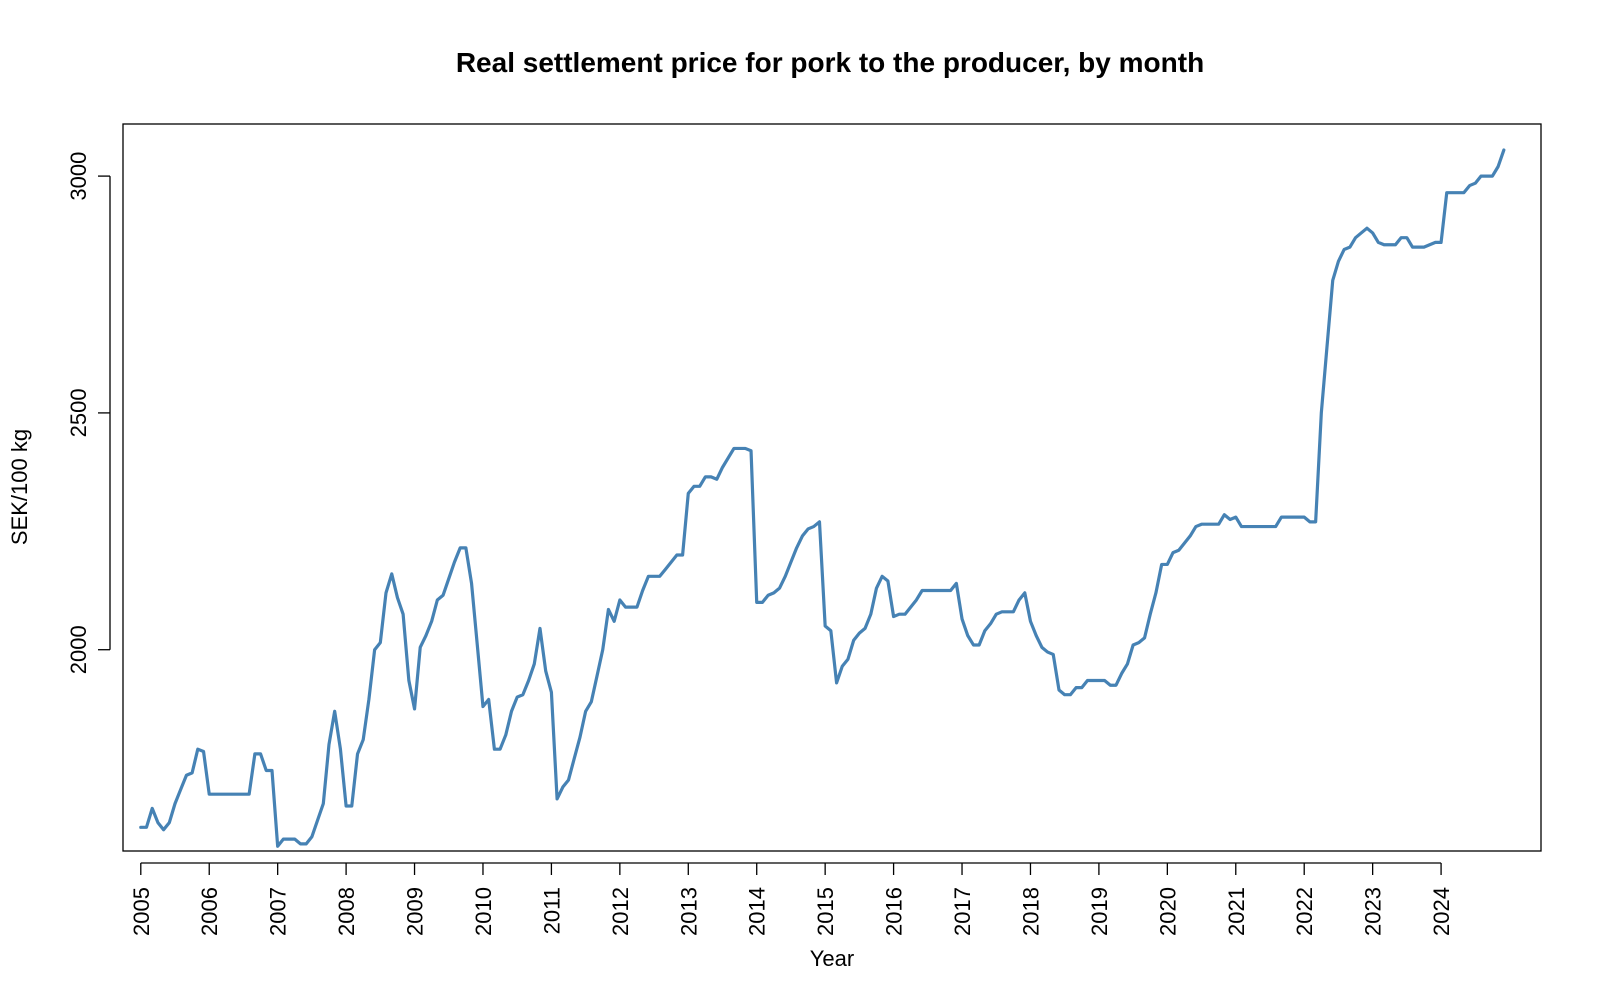 This screenshot has height=1000, width=1600. What do you see at coordinates (1099, 911) in the screenshot?
I see `x-tick-label: 2019` at bounding box center [1099, 911].